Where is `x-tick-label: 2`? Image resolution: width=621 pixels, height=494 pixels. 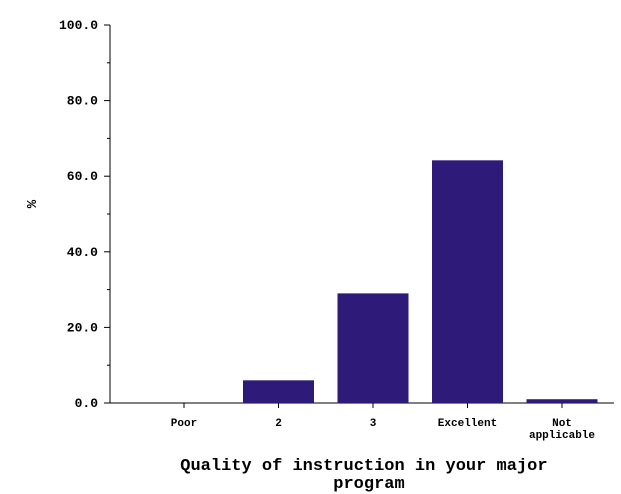 x-tick-label: 2 is located at coordinates (278, 424).